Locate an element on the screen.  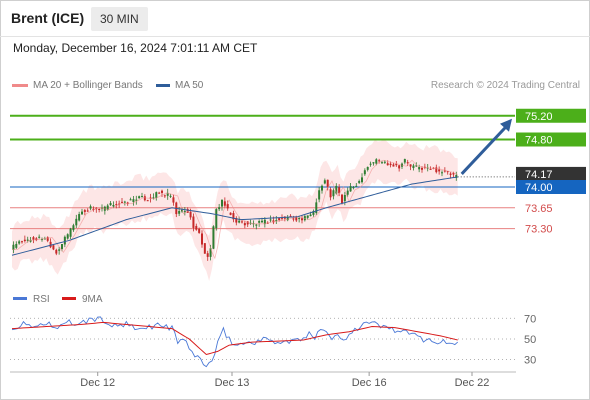
forecast-arrow-head is located at coordinates (506, 125).